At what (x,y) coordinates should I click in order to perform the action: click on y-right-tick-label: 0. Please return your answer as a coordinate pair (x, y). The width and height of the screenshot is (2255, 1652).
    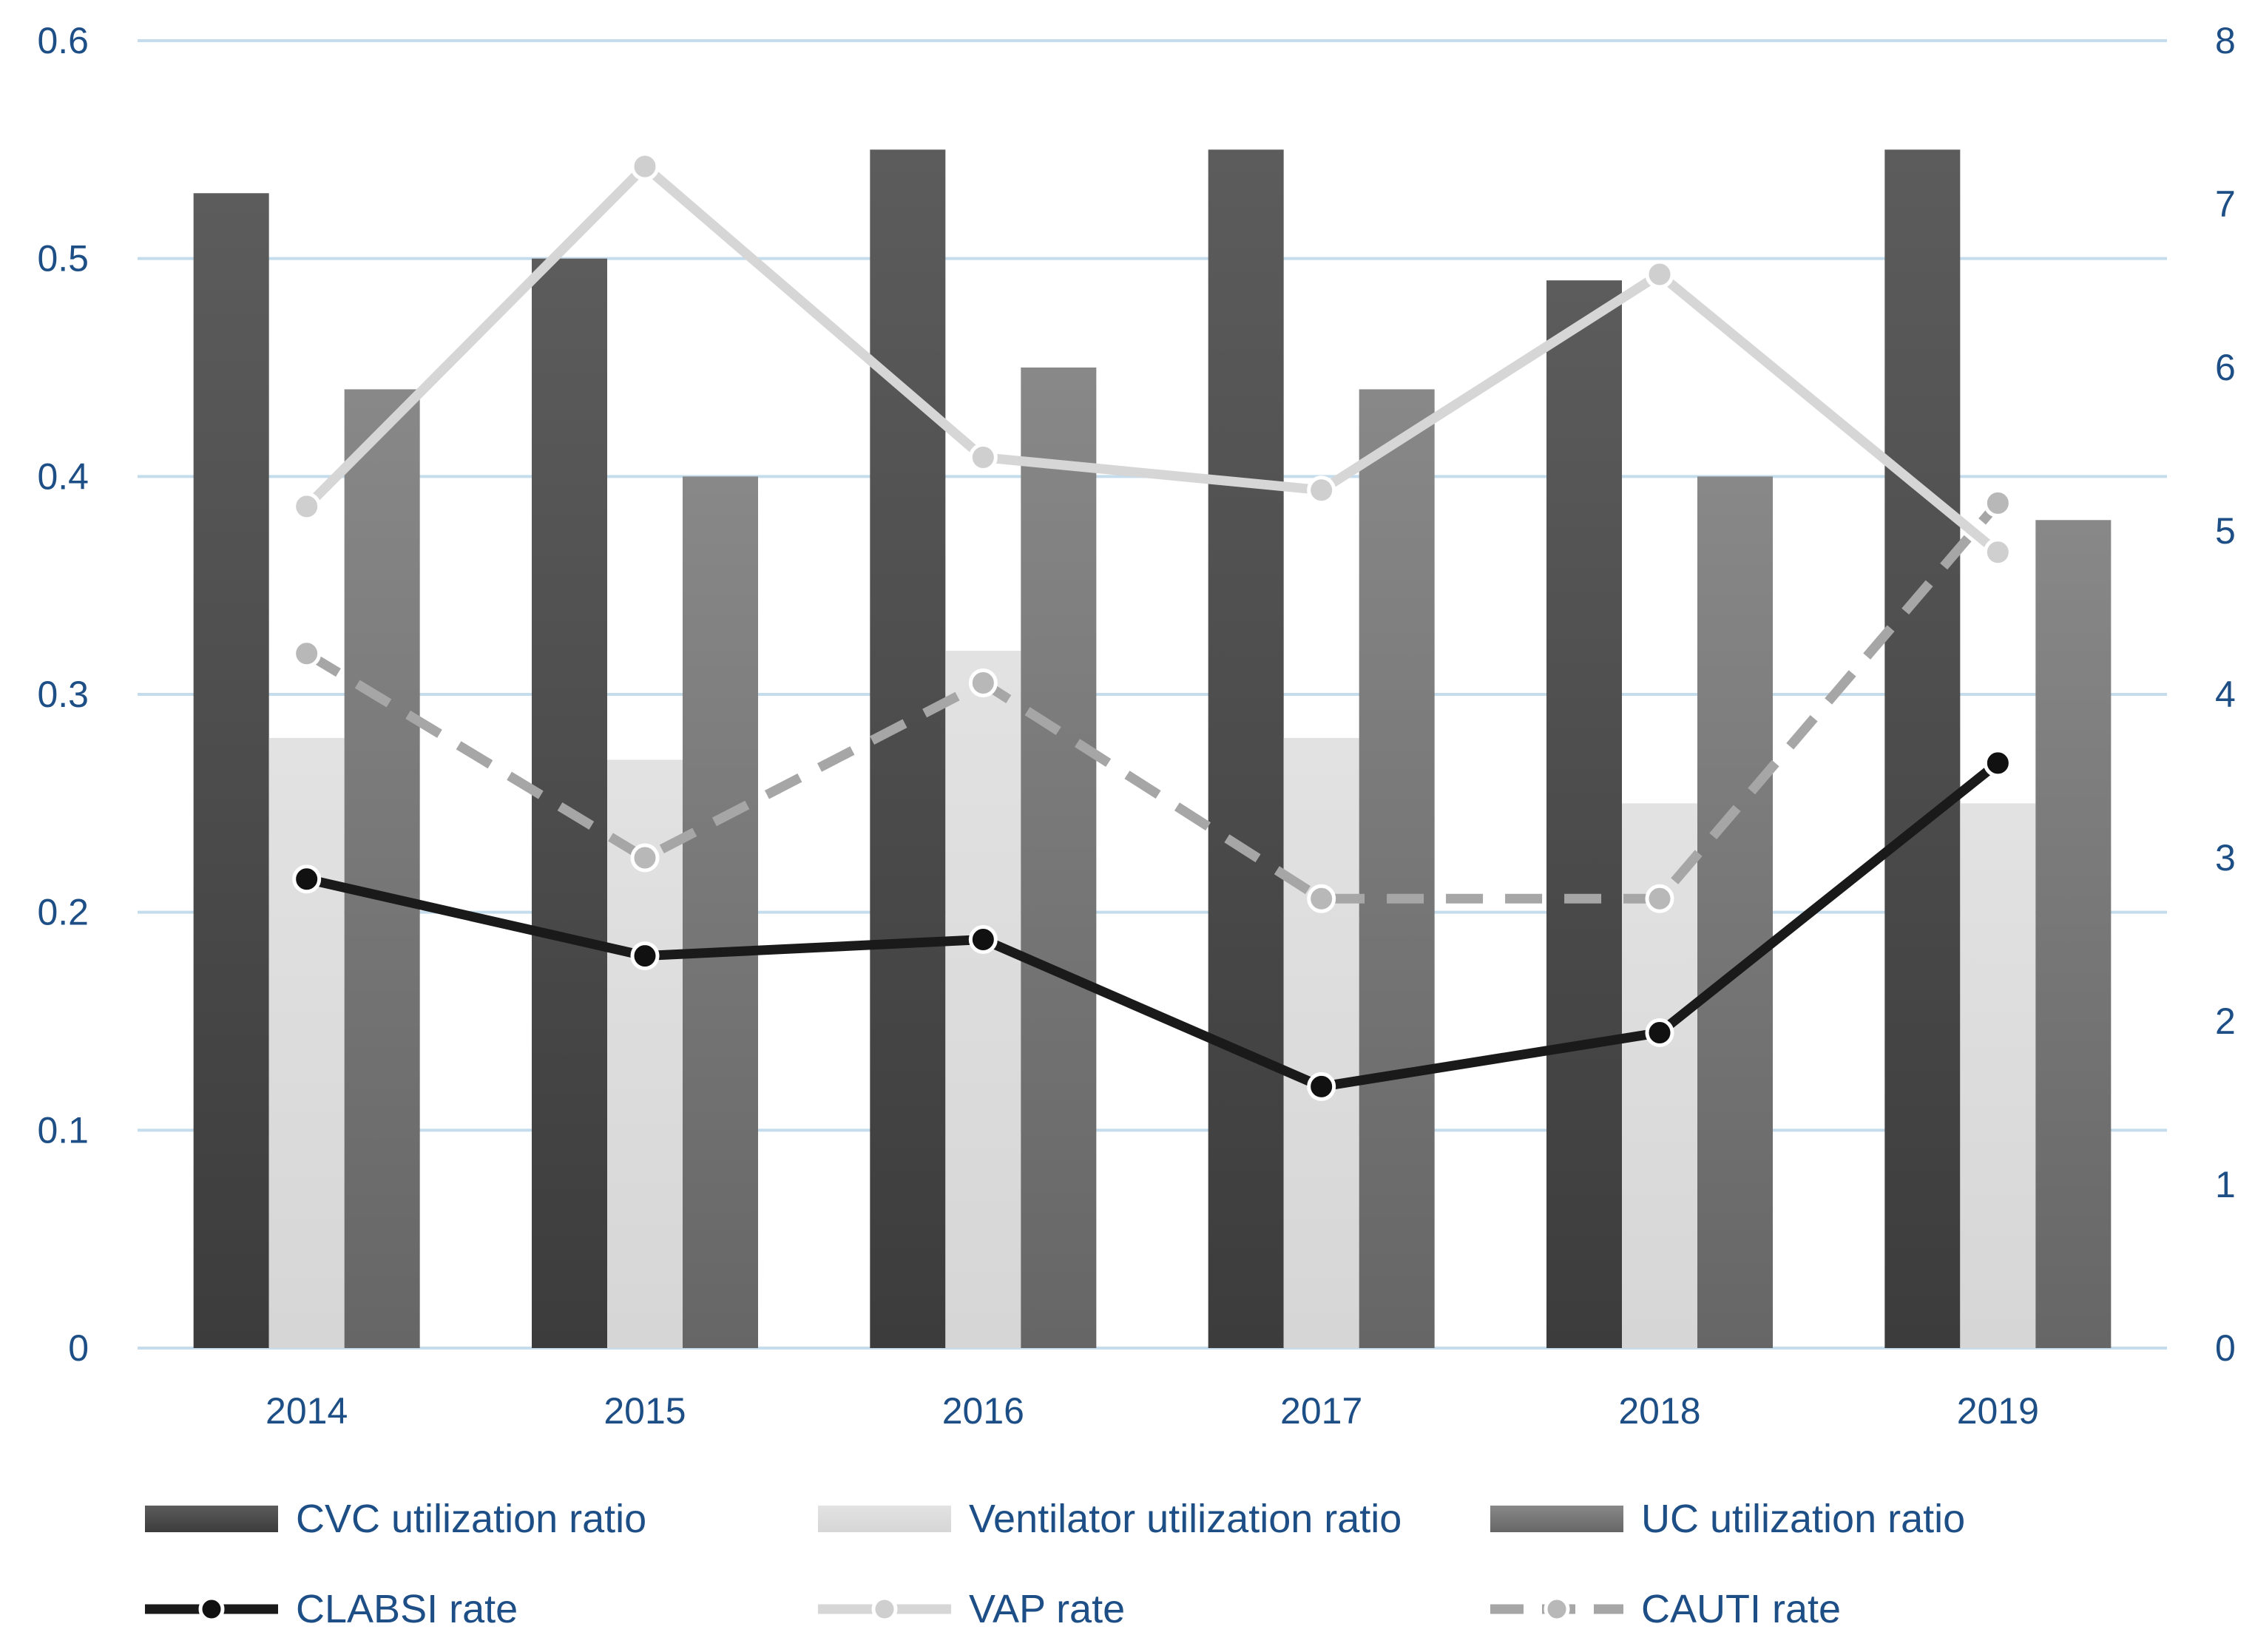
    Looking at the image, I should click on (2225, 1348).